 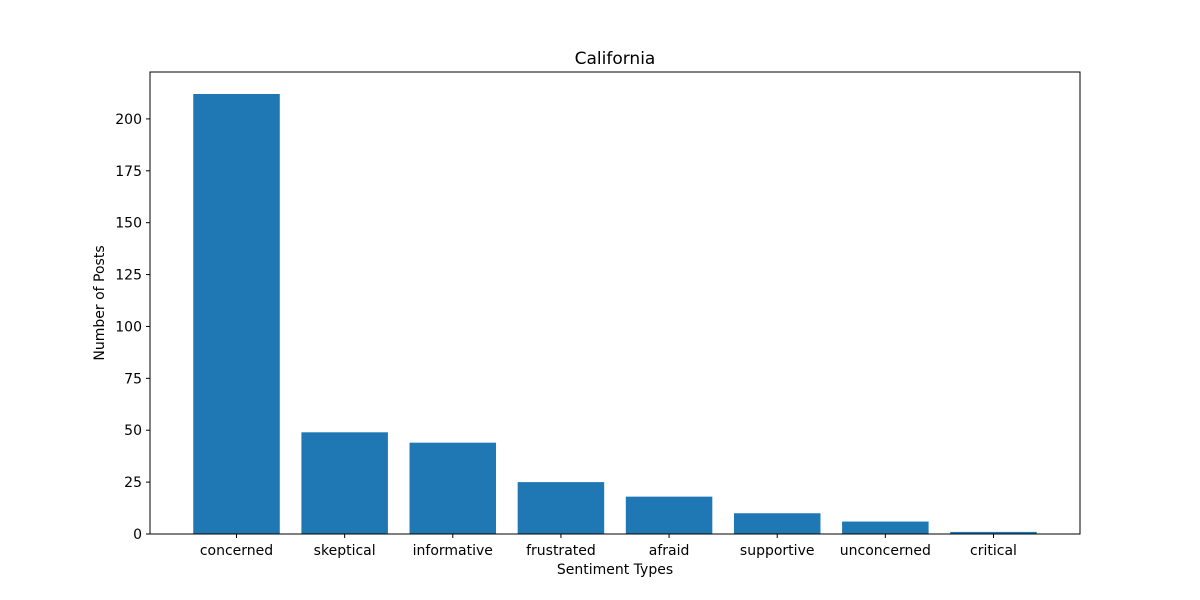 I want to click on y-axis-ticks: 0 25 50 75 100 125 150 175 200, so click(x=132, y=327).